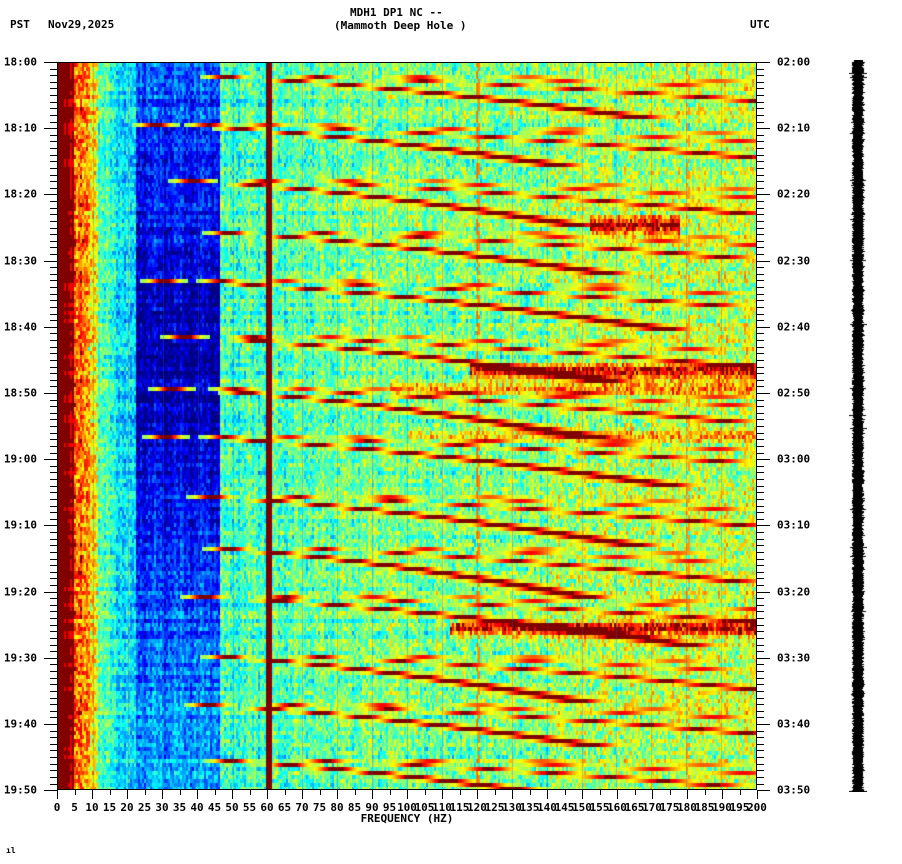 The width and height of the screenshot is (902, 864). What do you see at coordinates (372, 807) in the screenshot?
I see `frequency-tick-label: 90` at bounding box center [372, 807].